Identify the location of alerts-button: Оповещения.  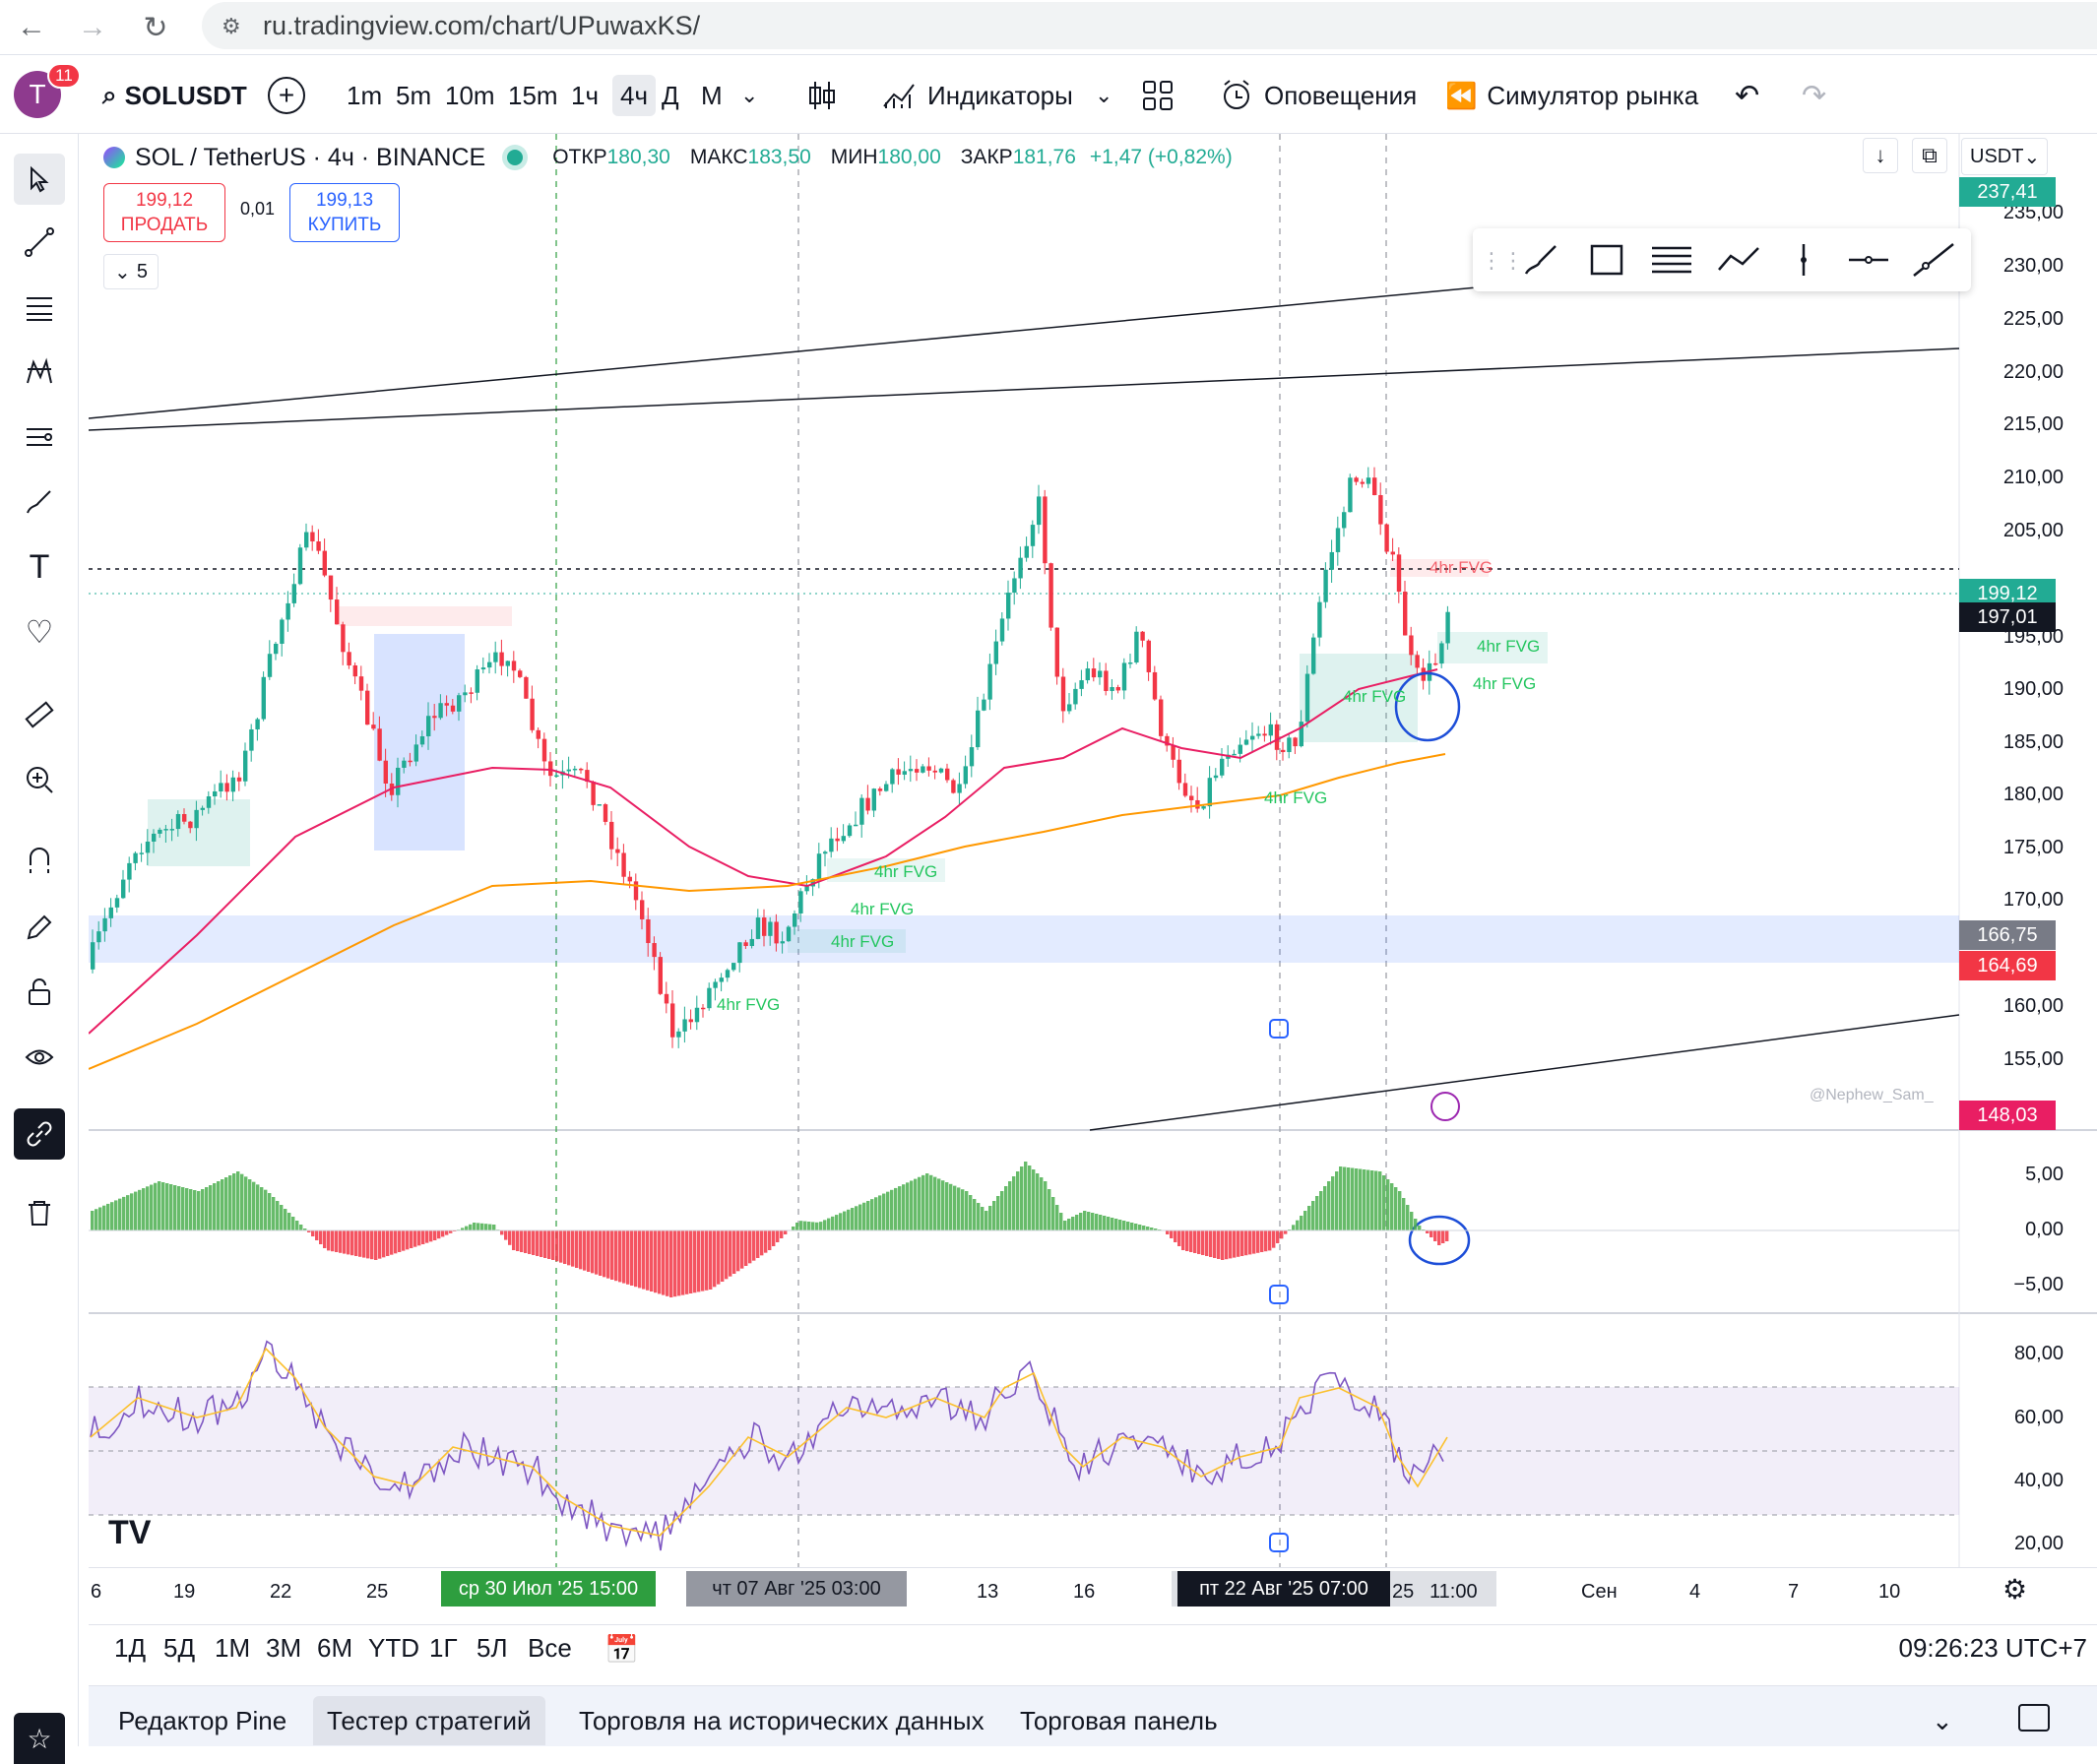
(1319, 95).